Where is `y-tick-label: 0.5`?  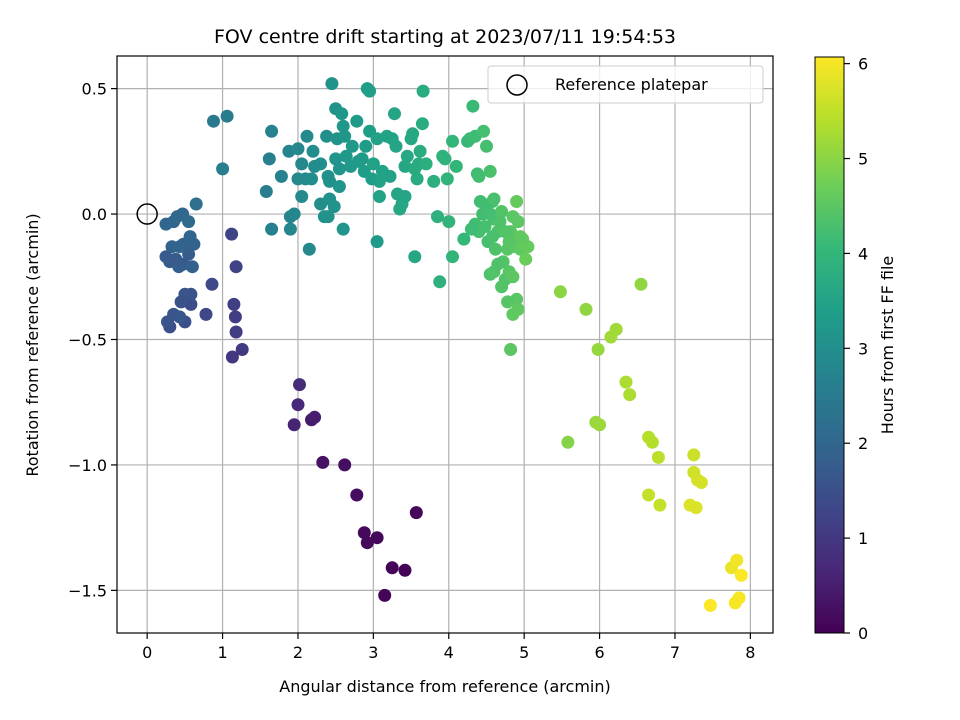 y-tick-label: 0.5 is located at coordinates (94, 89).